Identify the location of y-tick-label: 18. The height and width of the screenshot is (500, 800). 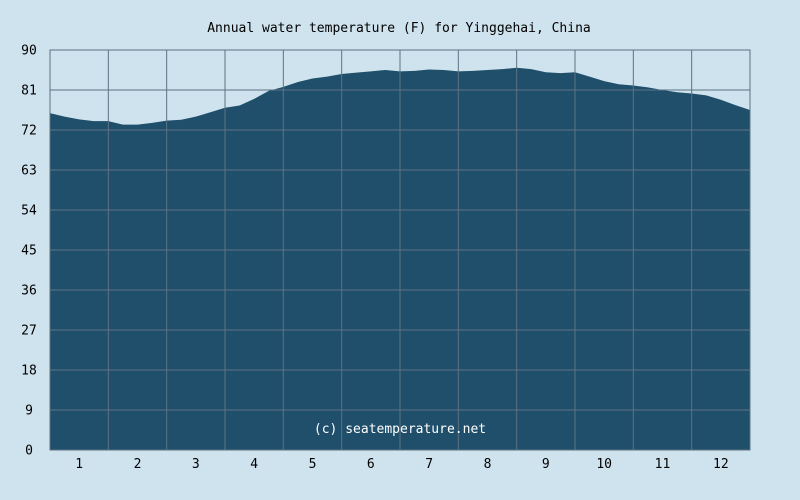
(29, 371).